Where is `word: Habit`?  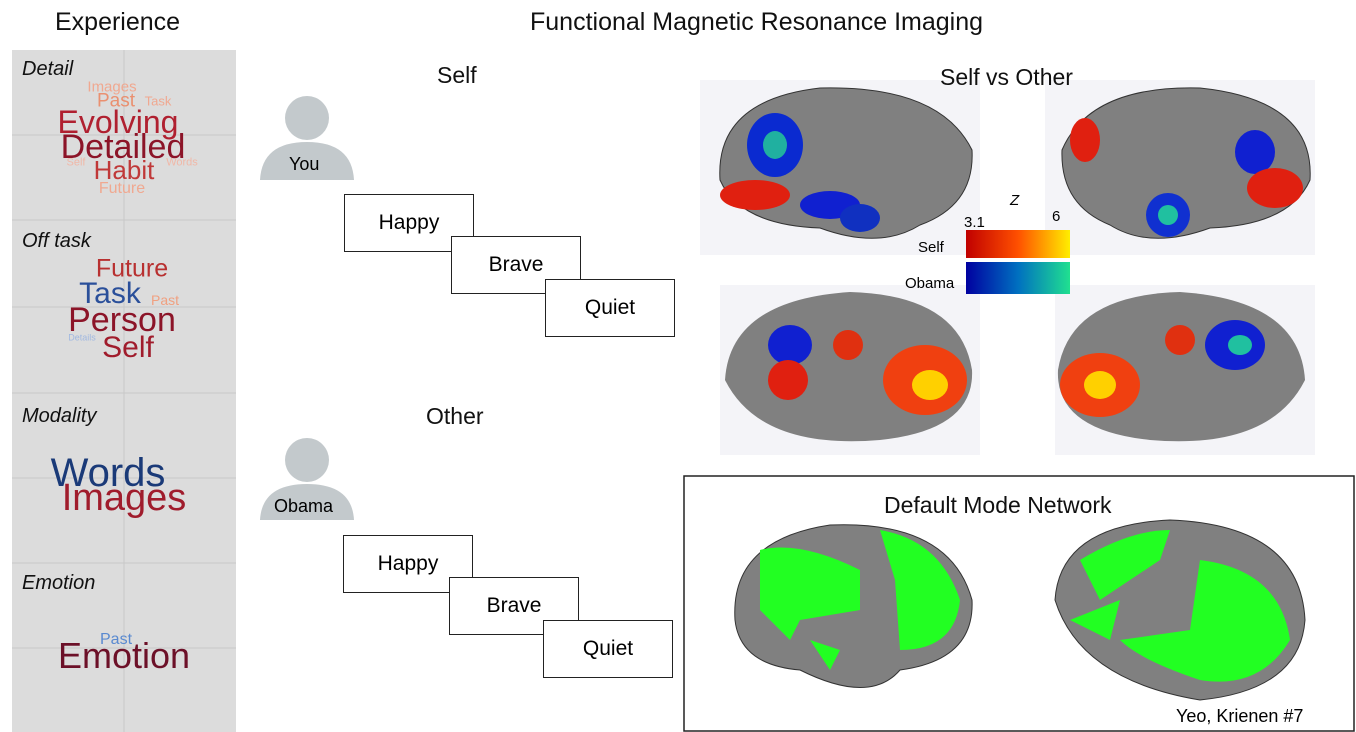 word: Habit is located at coordinates (124, 170).